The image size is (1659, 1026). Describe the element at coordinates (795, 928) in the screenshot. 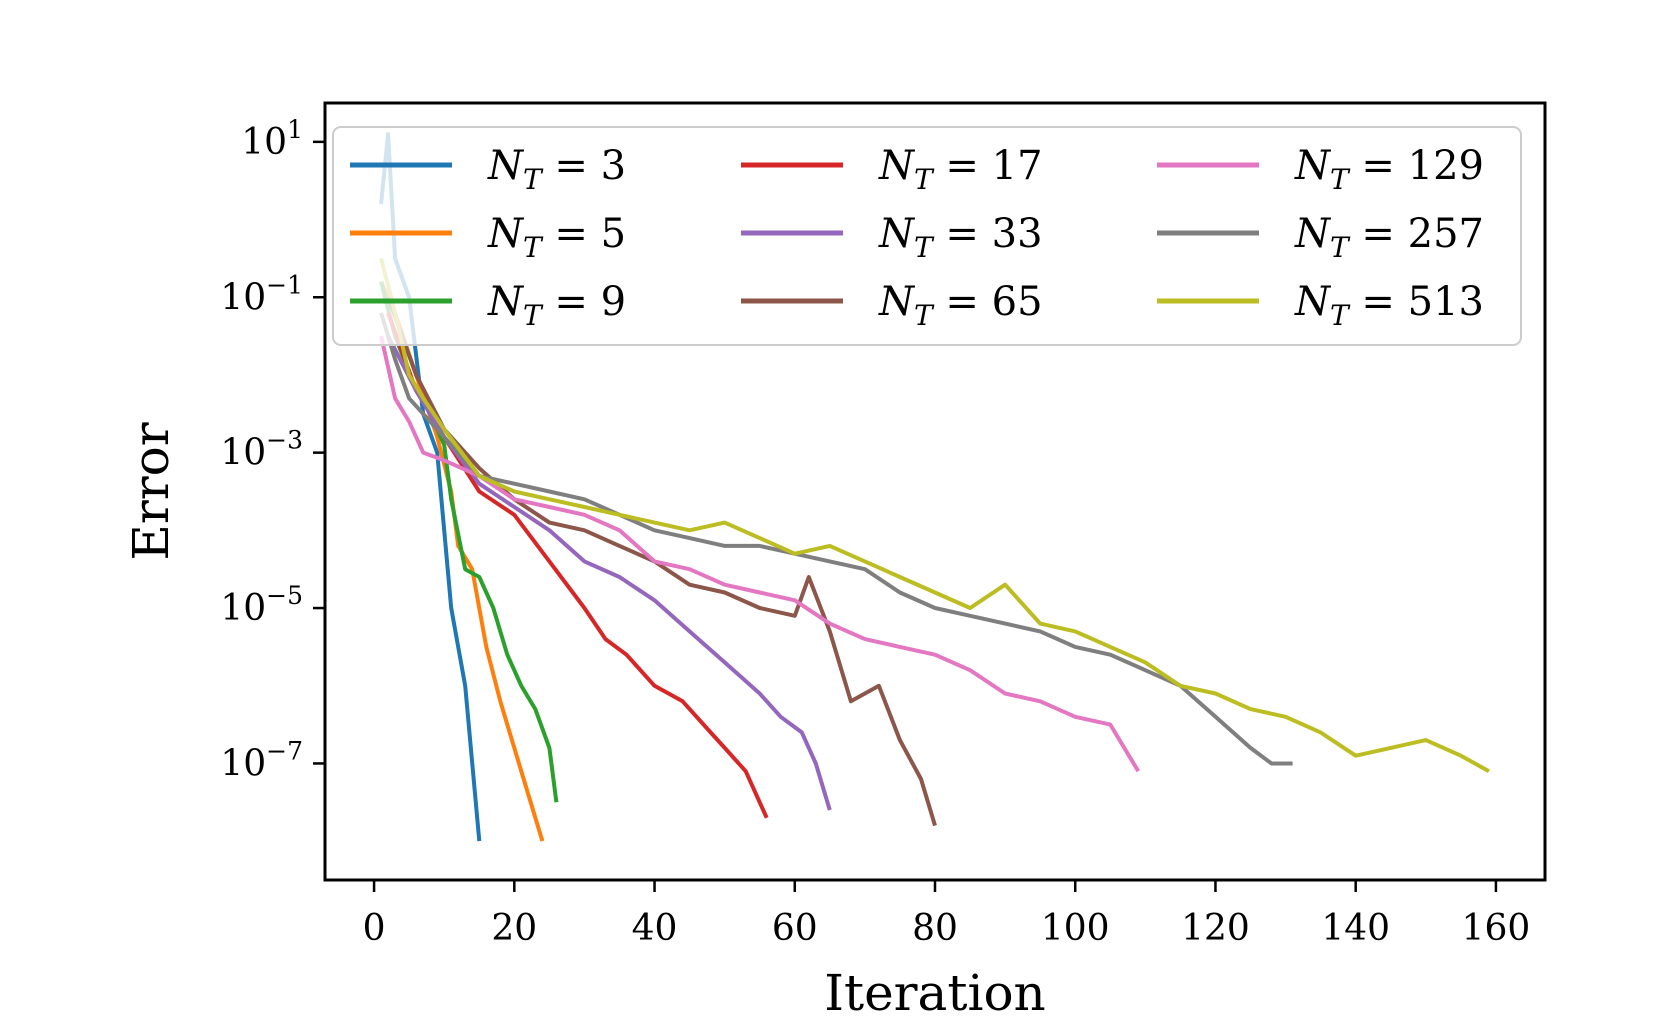

I see `x-tick-label: 60` at that location.